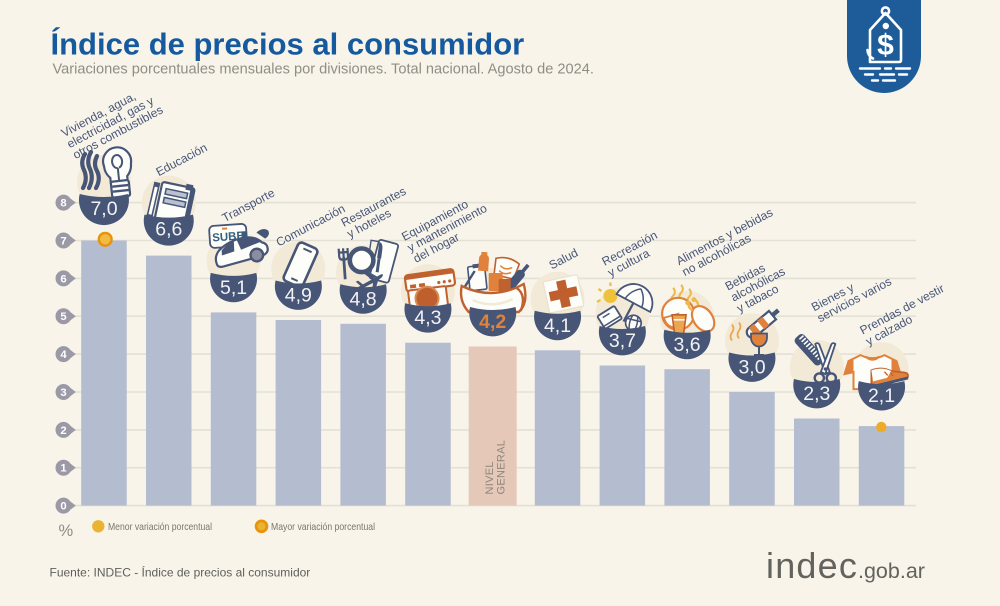 This screenshot has width=1000, height=606. I want to click on svg-text: Transporte, so click(249, 206).